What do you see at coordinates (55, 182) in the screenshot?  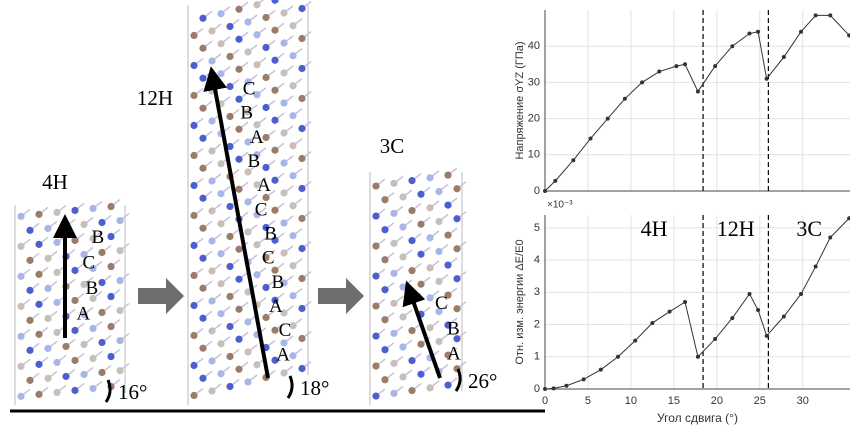 I see `polytype-label: 4H` at bounding box center [55, 182].